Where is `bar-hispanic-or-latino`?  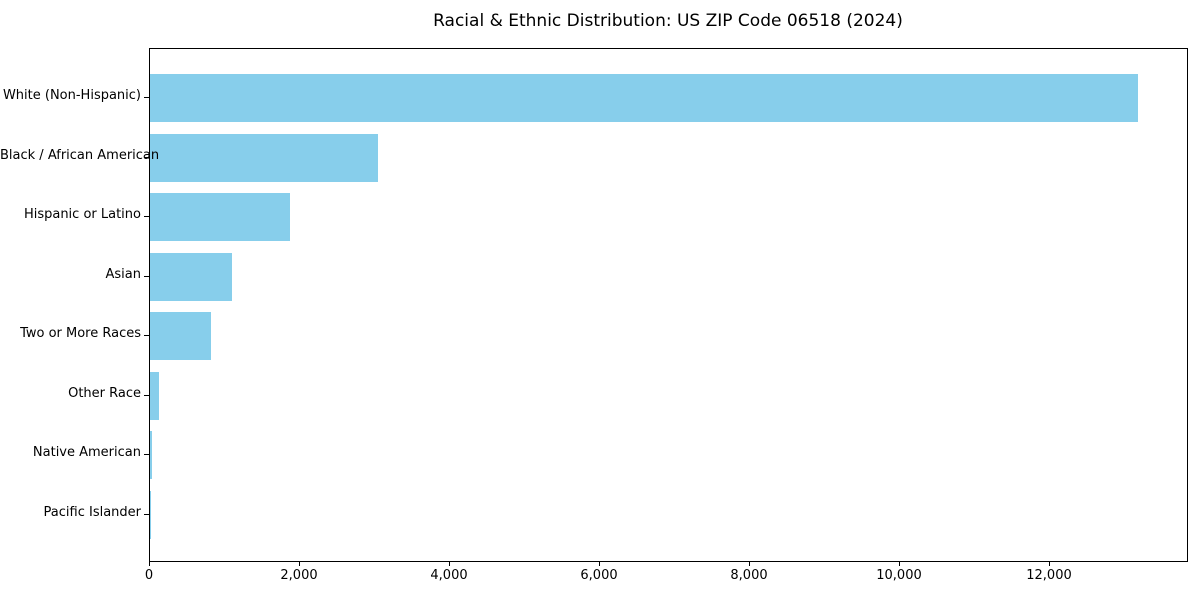 bar-hispanic-or-latino is located at coordinates (220, 217).